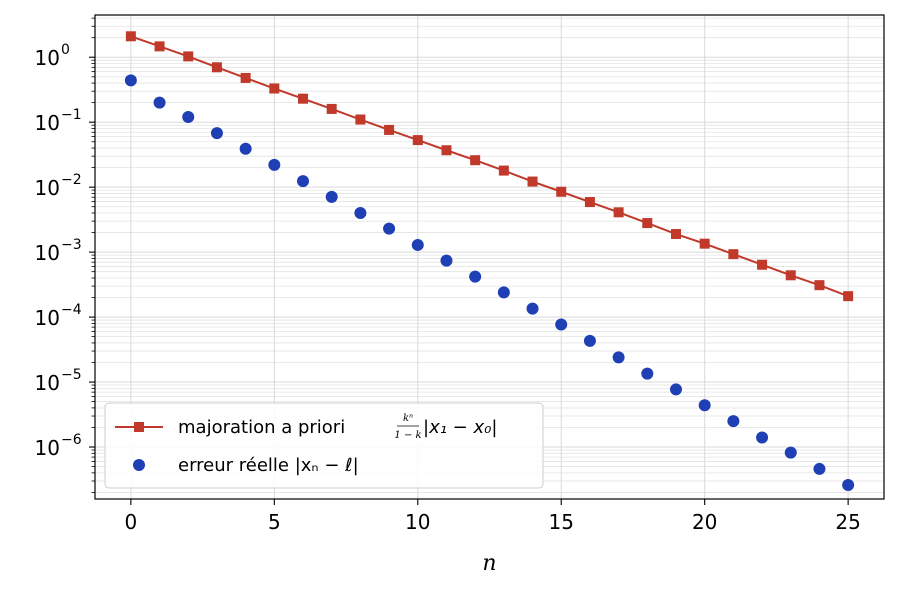 The height and width of the screenshot is (592, 899). I want to click on y-tick-label-exponent: 0, so click(65, 50).